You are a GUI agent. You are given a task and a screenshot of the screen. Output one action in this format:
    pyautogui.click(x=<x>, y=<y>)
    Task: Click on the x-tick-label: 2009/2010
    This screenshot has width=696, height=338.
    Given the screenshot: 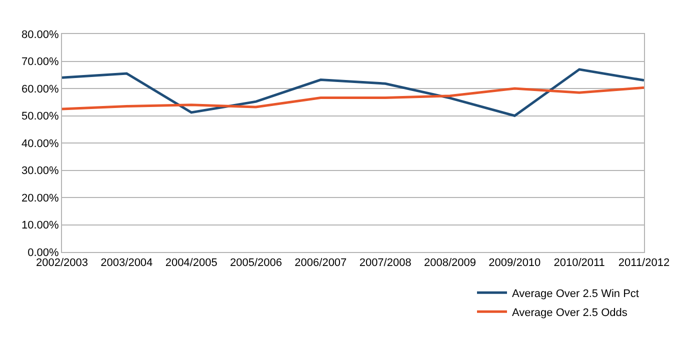 What is the action you would take?
    pyautogui.click(x=514, y=263)
    